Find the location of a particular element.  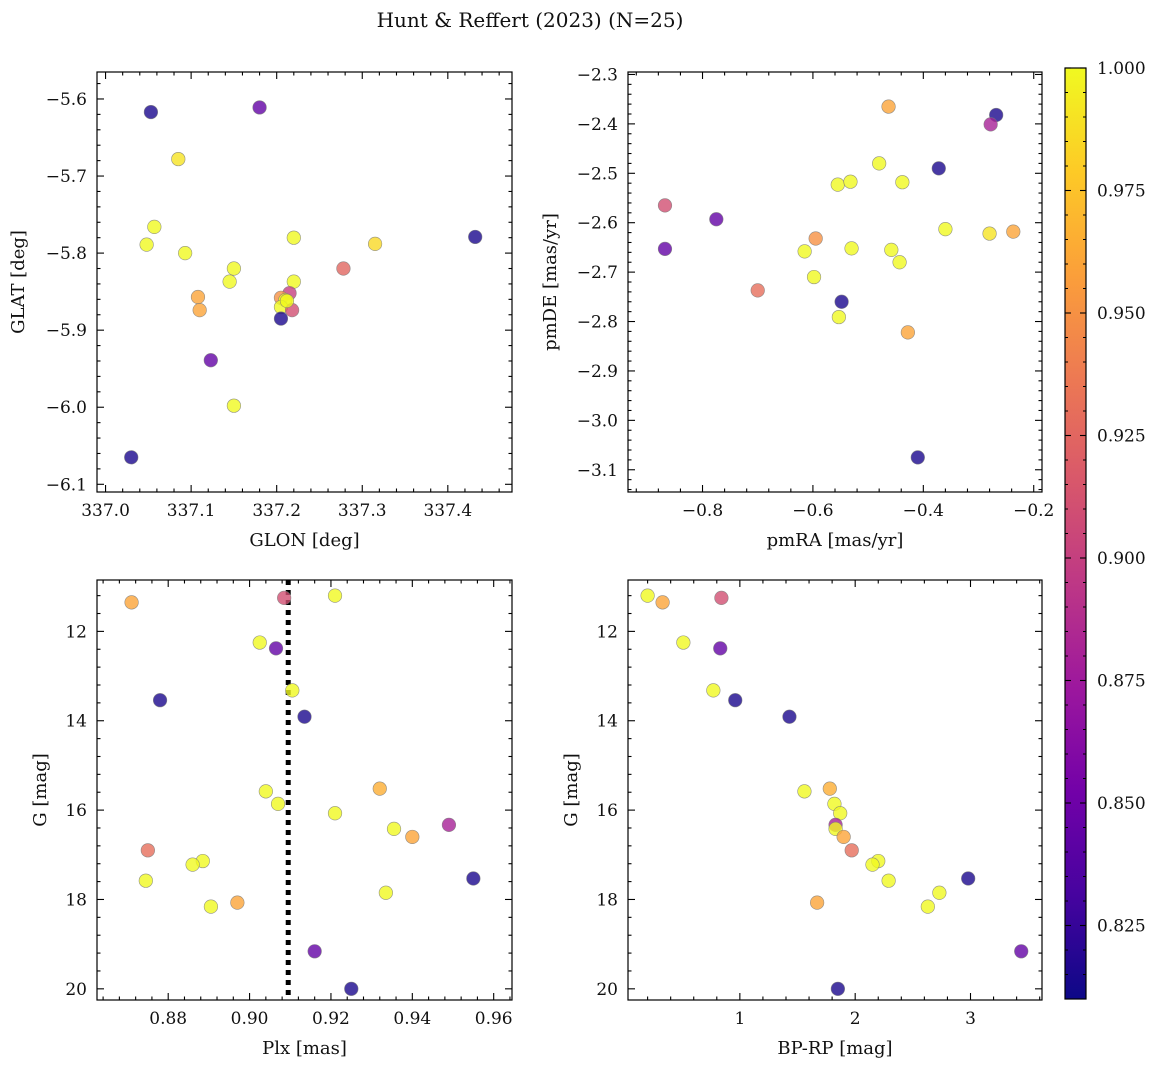

x-tick-label: −0.2 is located at coordinates (1033, 511).